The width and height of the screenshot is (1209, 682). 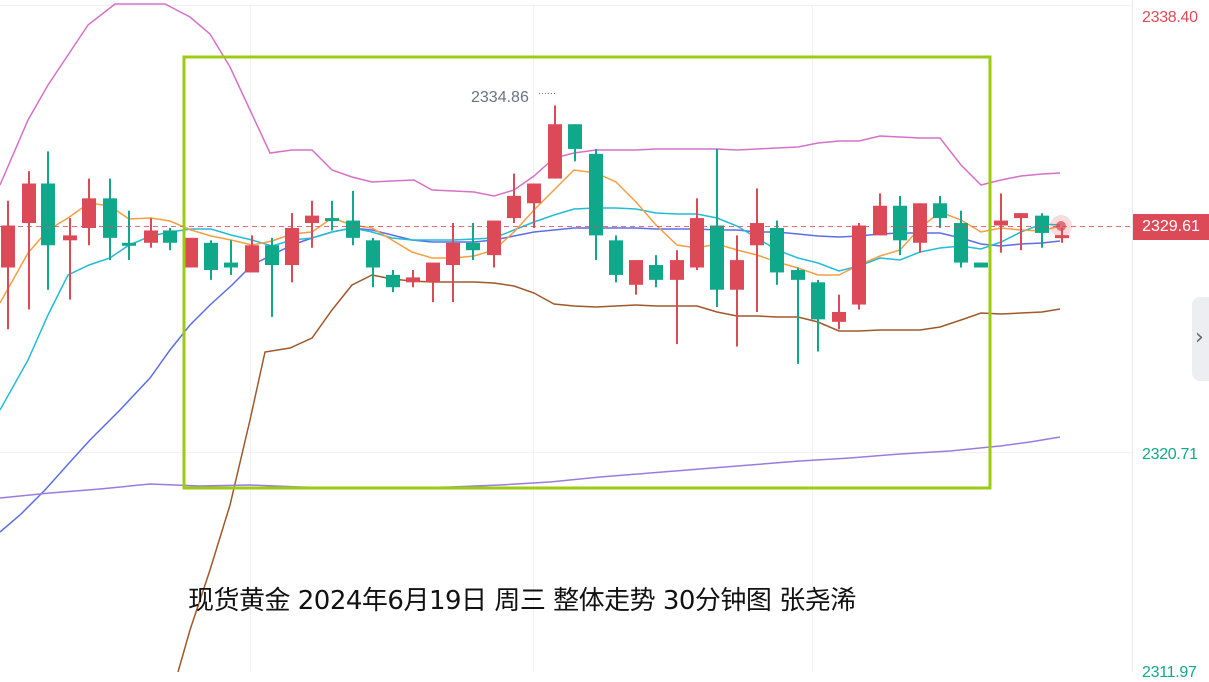 I want to click on current-price-tag: 2329.61, so click(x=1171, y=227).